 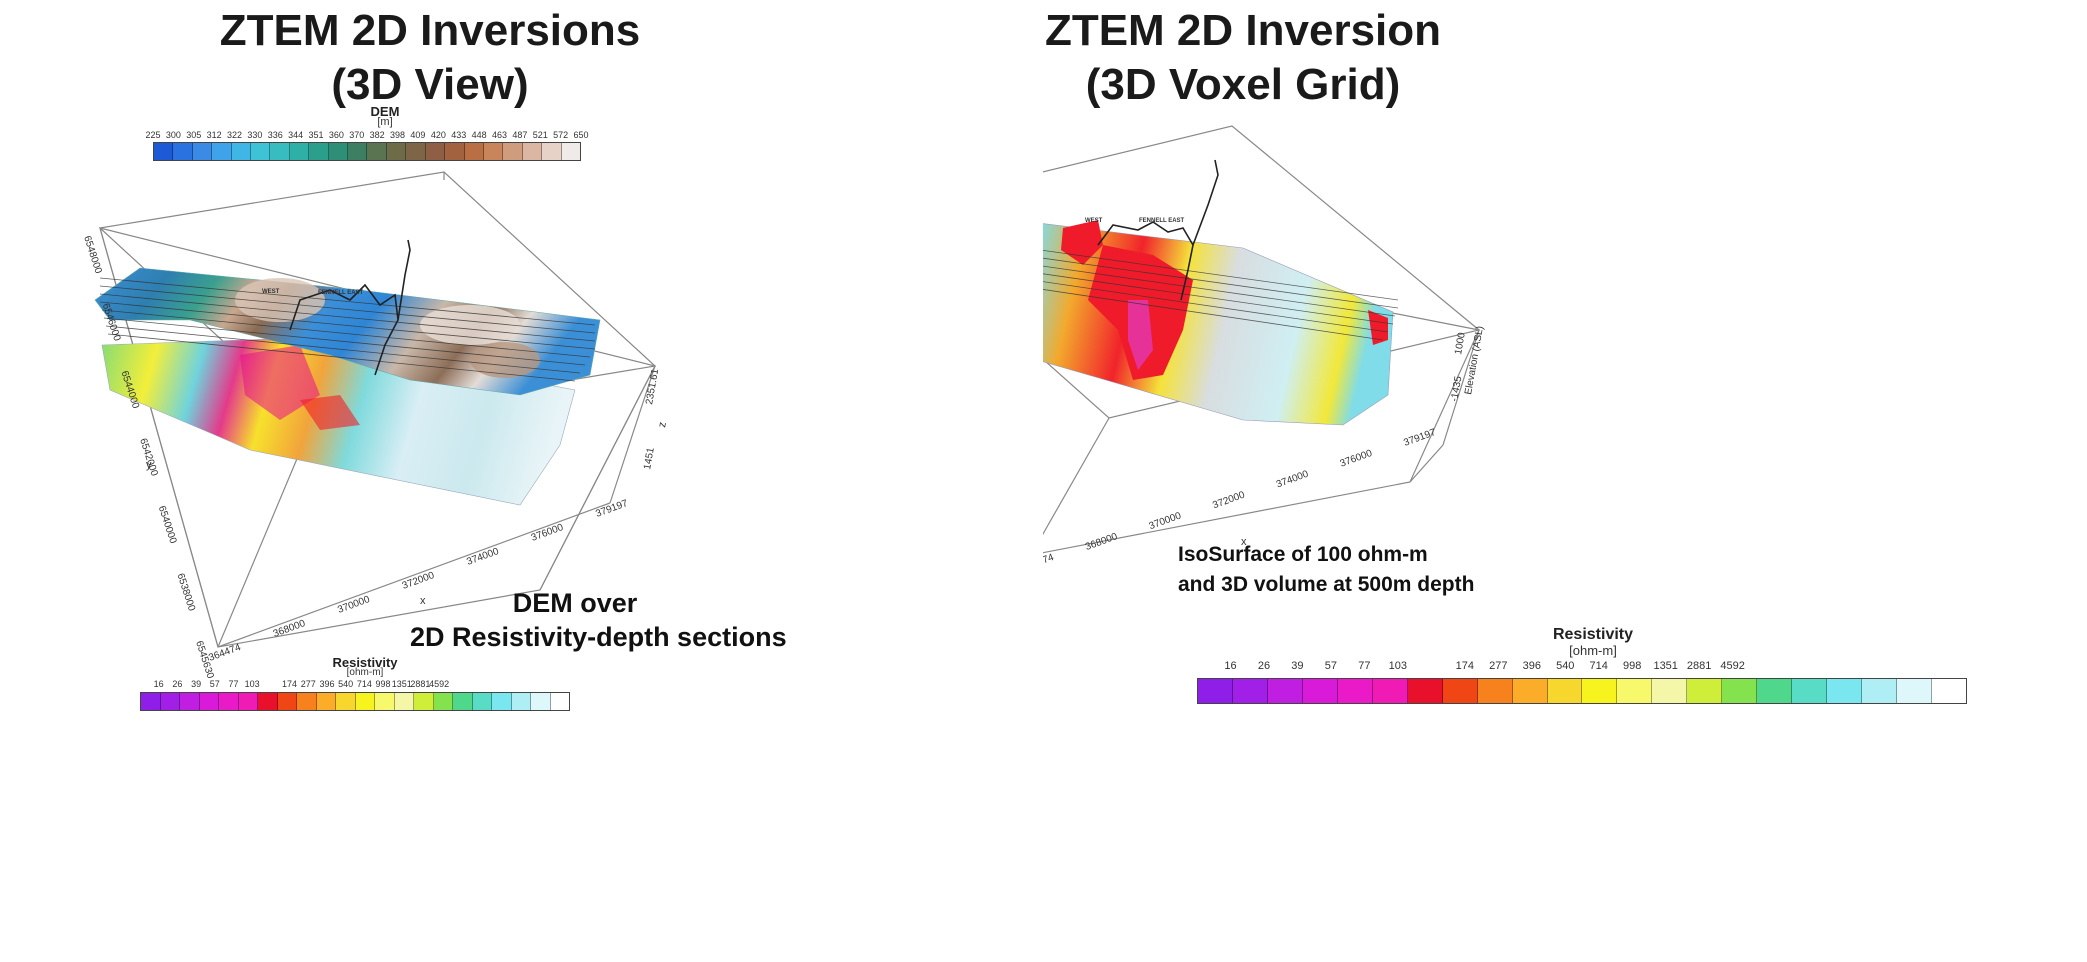 I want to click on axis-tick-label: 6542000, so click(x=148, y=457).